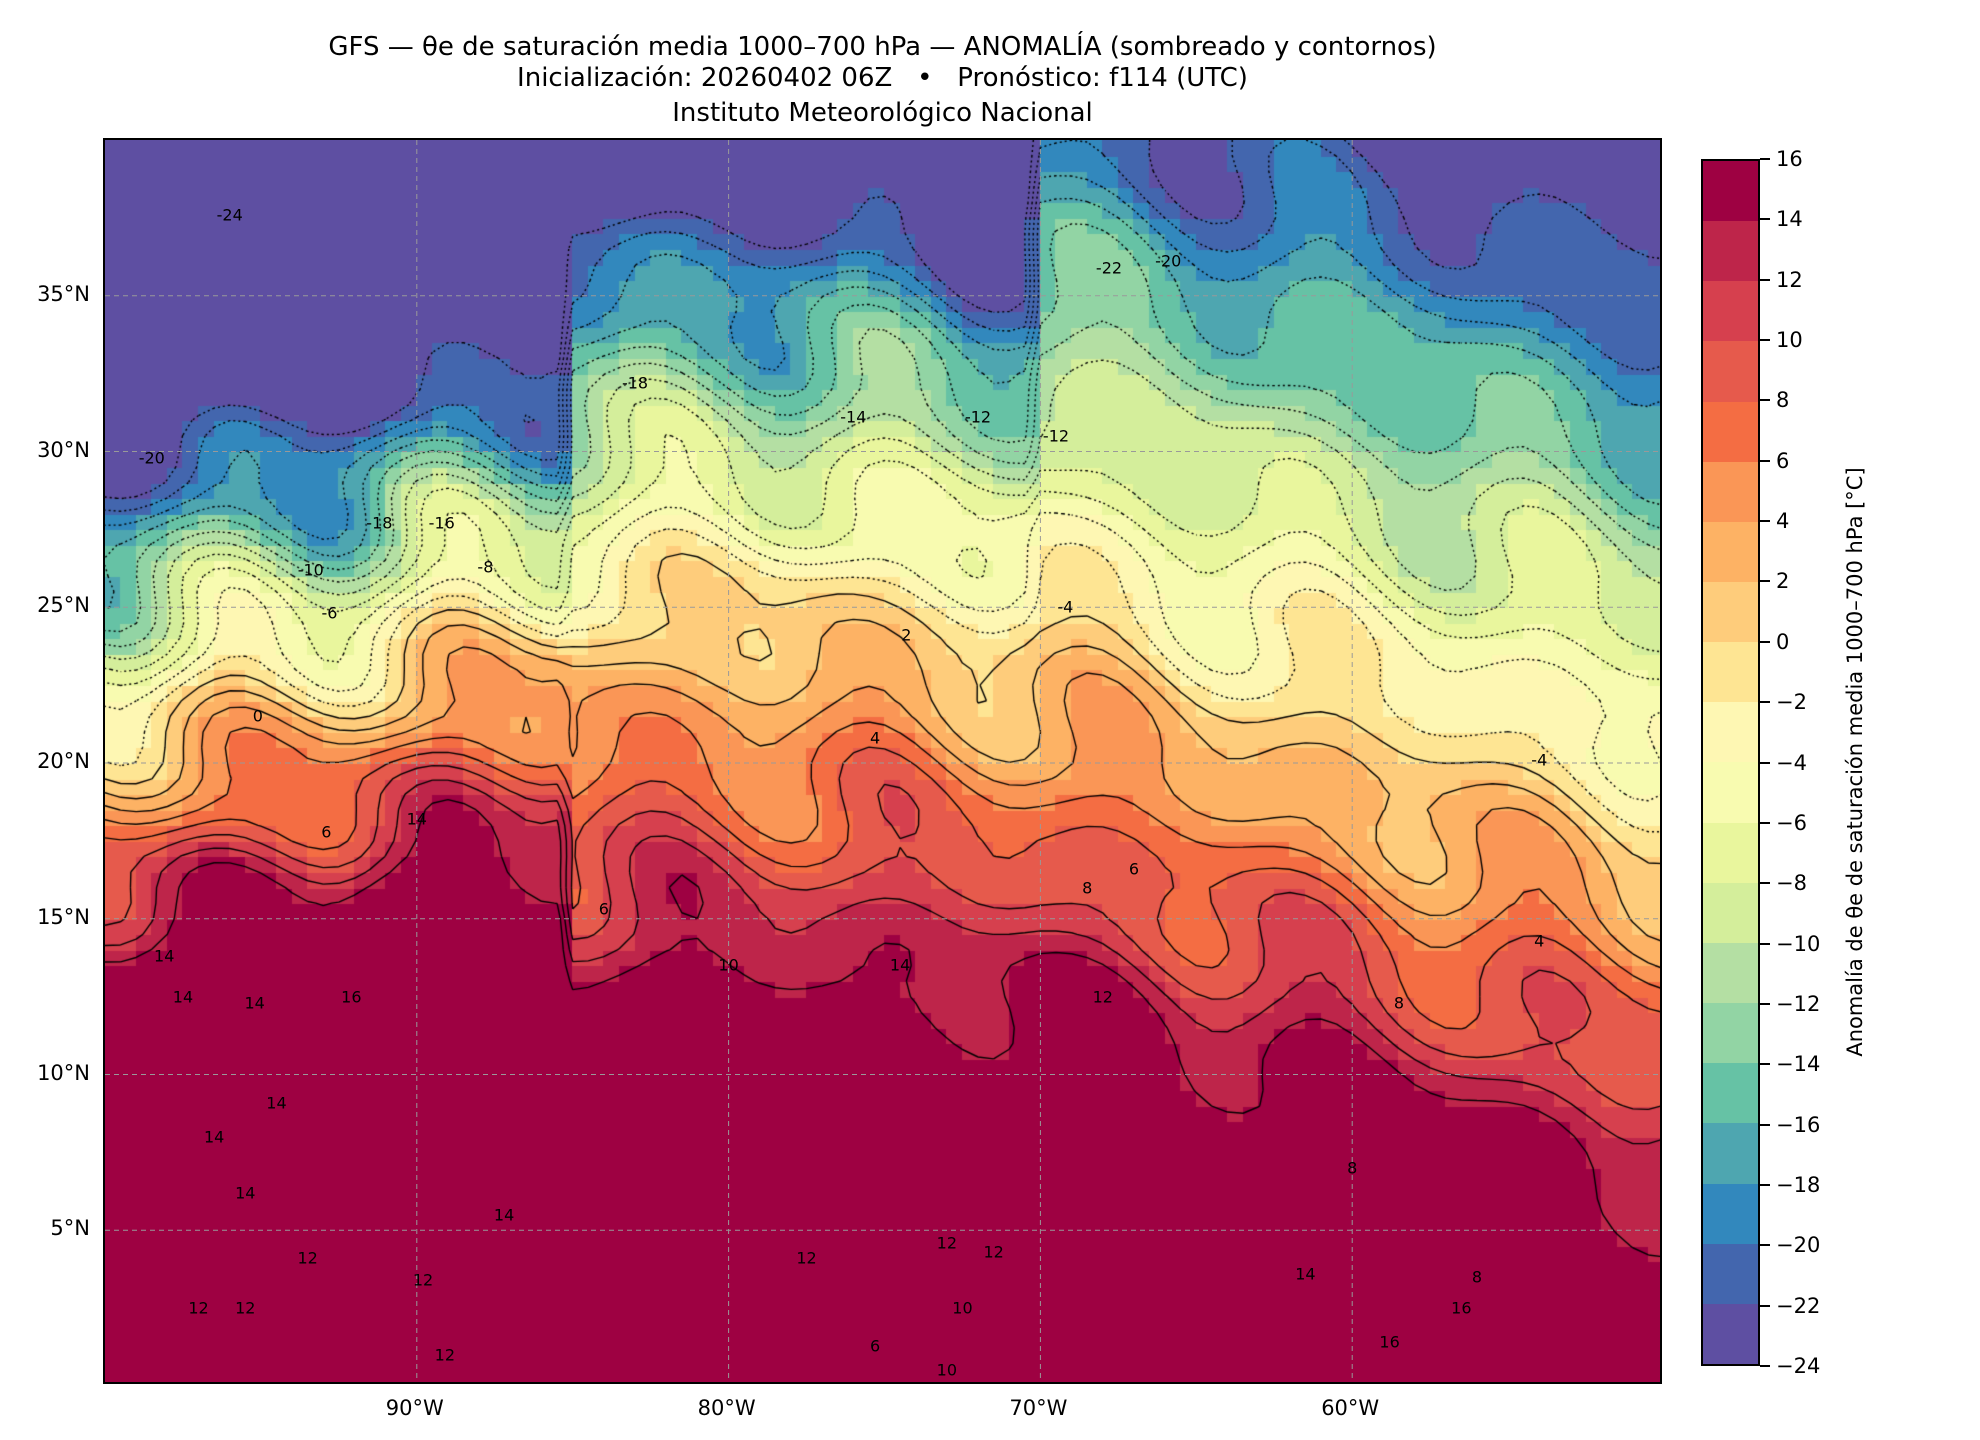  Describe the element at coordinates (63, 761) in the screenshot. I see `y-tick-label: 20°N` at that location.